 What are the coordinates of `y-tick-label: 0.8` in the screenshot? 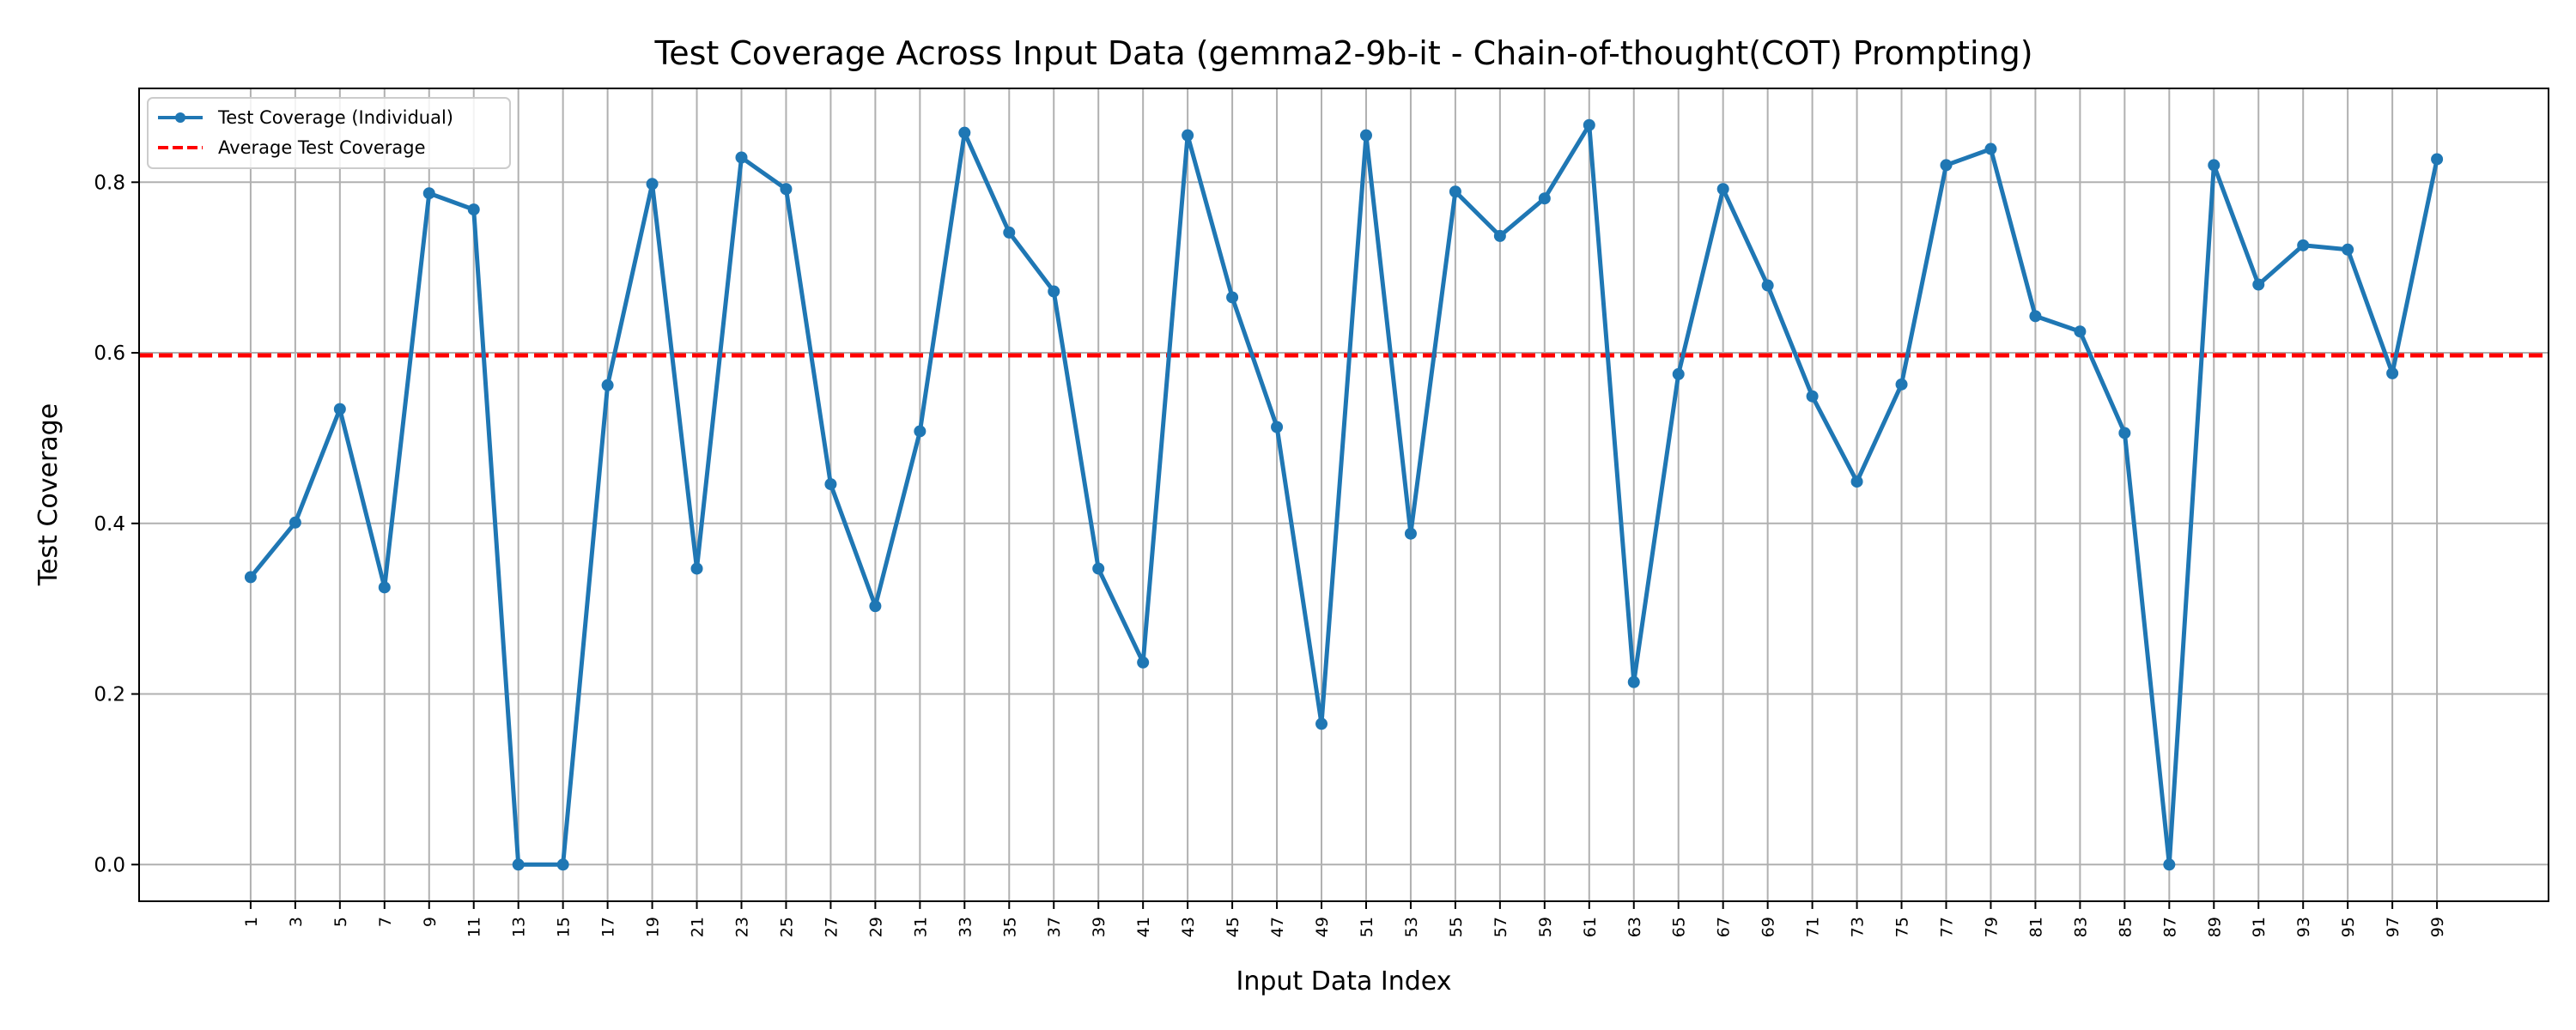 It's located at (109, 183).